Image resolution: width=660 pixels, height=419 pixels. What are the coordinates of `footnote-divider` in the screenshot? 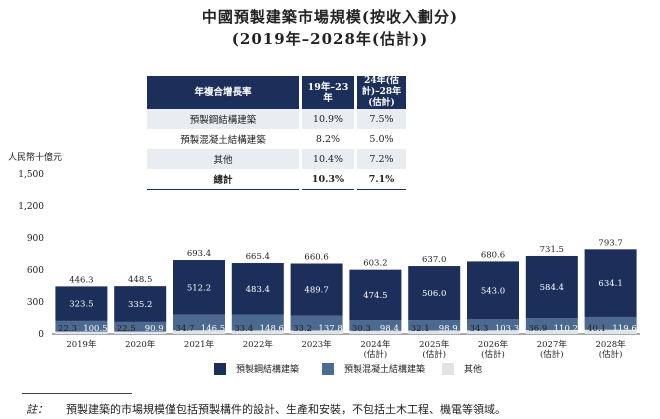 It's located at (77, 393).